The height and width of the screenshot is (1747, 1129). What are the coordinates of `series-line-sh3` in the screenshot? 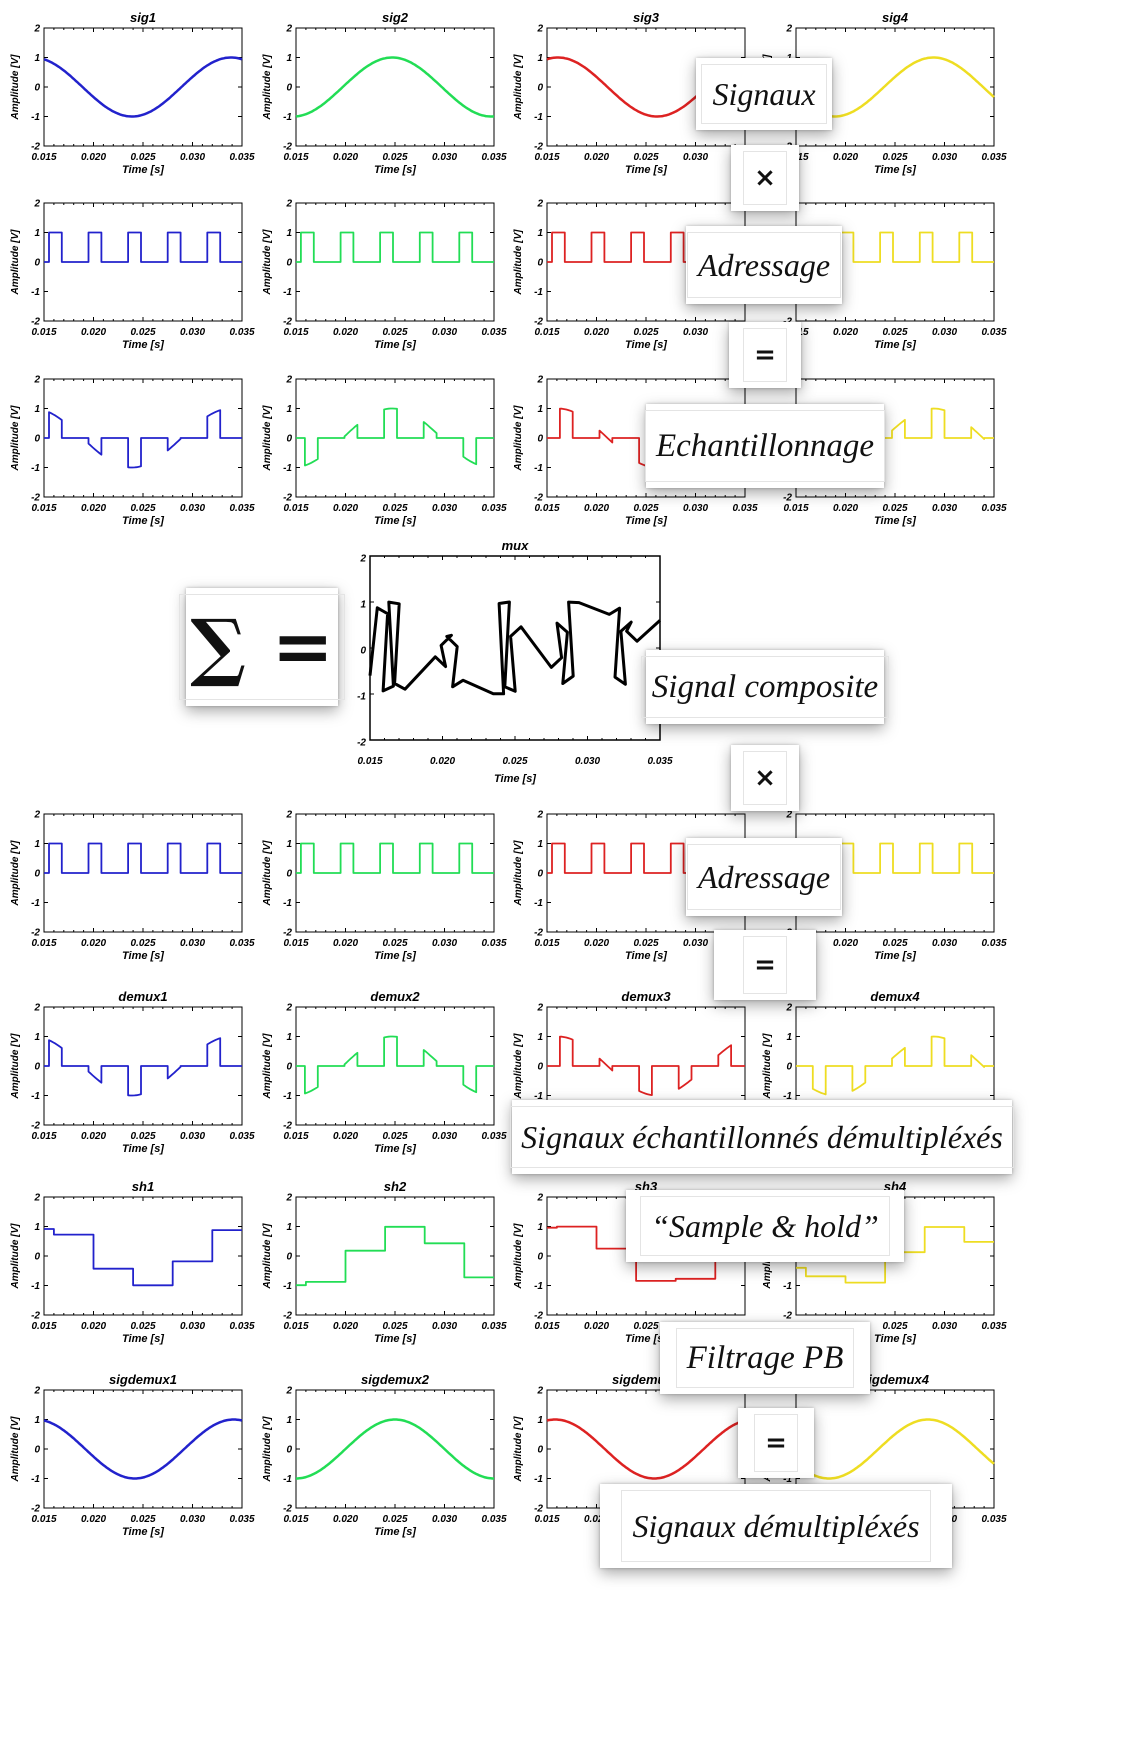 It's located at (646, 1253).